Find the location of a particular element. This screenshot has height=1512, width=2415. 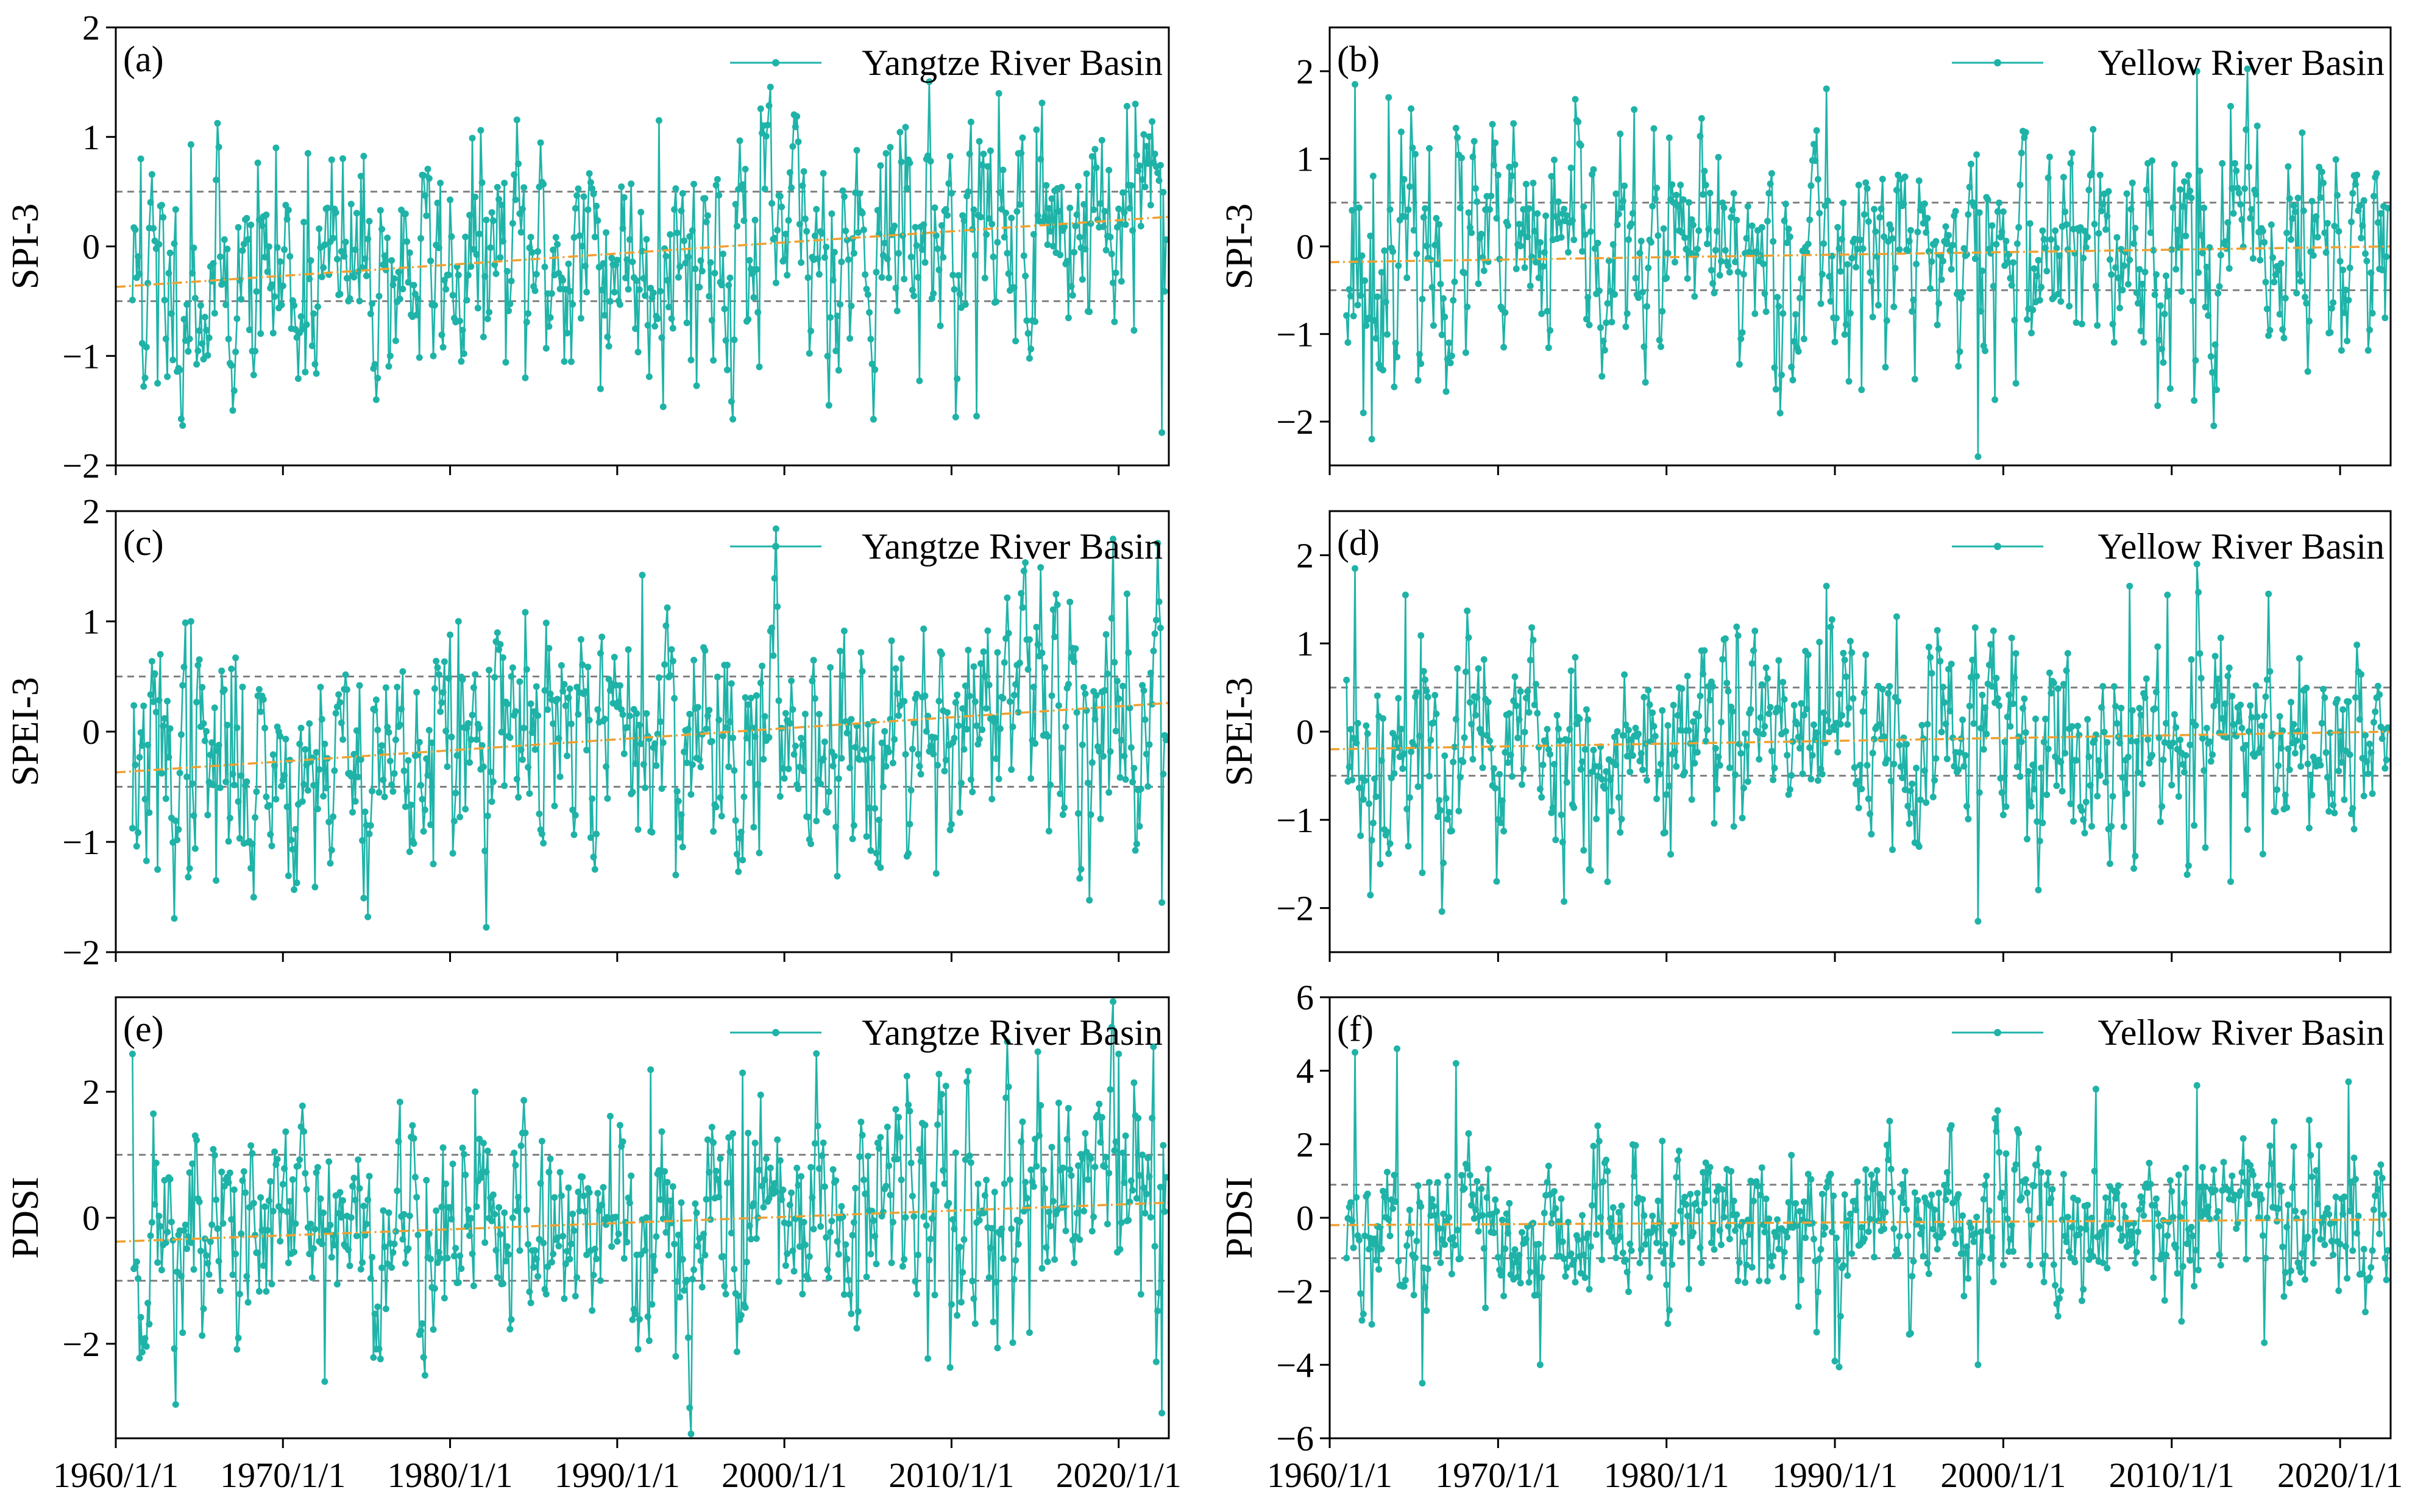

y-tick-label: −6 is located at coordinates (1295, 1438).